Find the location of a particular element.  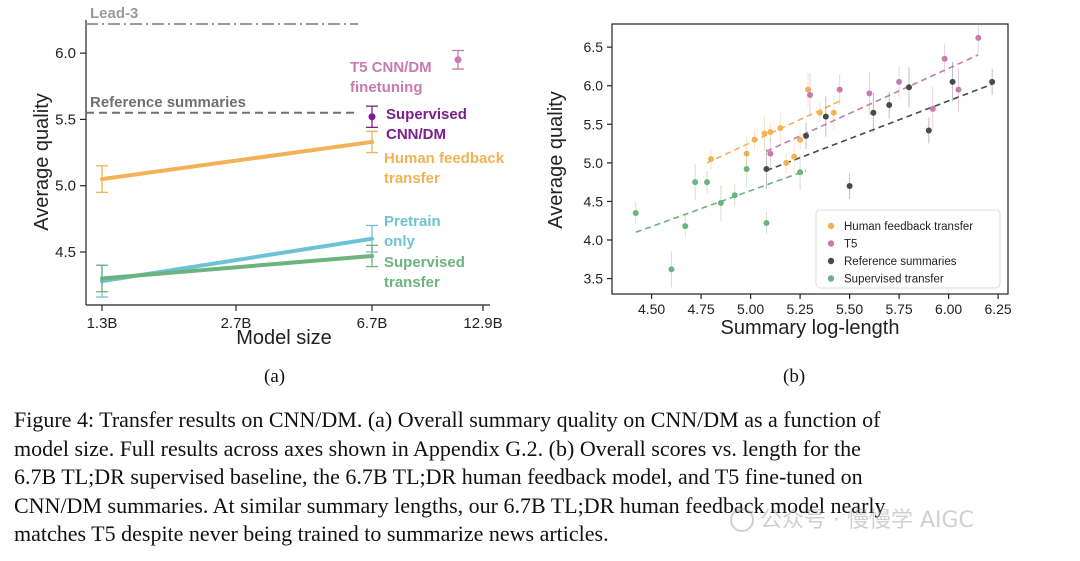

watermark-text: 公众号 · 慢慢学 AIGC is located at coordinates (867, 520).